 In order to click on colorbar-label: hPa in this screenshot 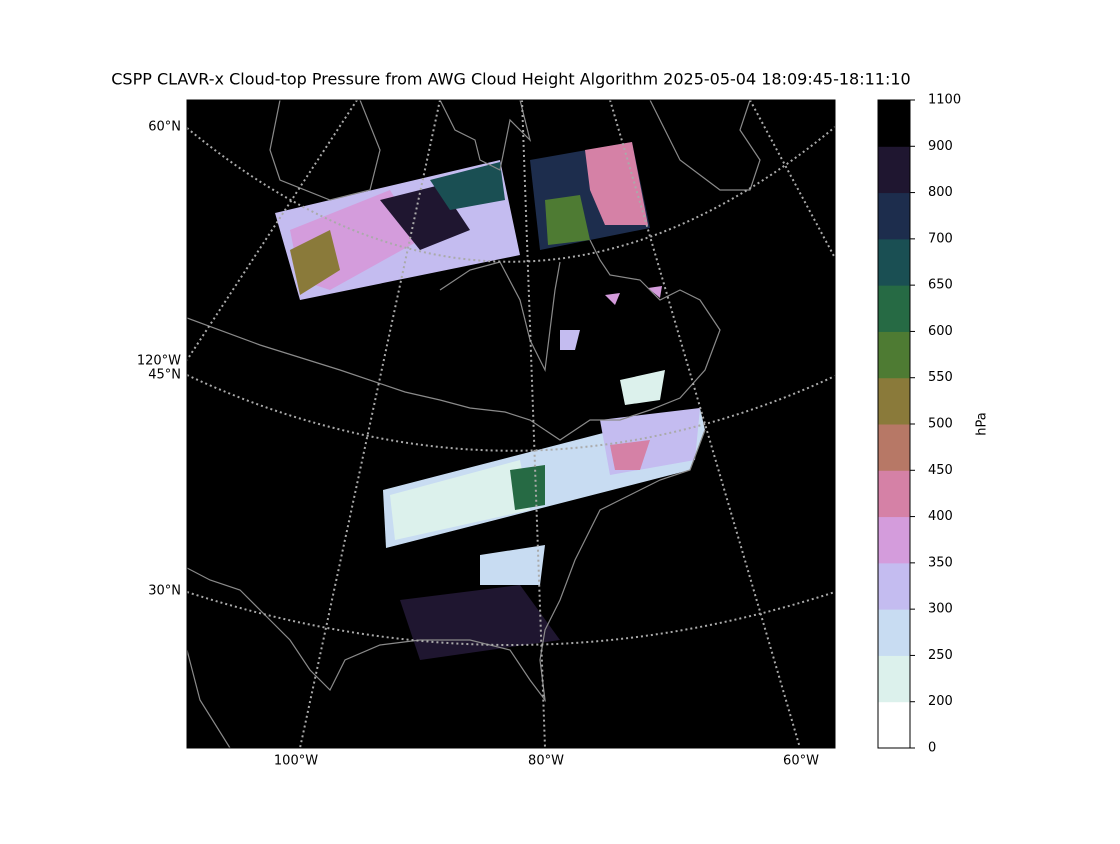, I will do `click(982, 423)`.